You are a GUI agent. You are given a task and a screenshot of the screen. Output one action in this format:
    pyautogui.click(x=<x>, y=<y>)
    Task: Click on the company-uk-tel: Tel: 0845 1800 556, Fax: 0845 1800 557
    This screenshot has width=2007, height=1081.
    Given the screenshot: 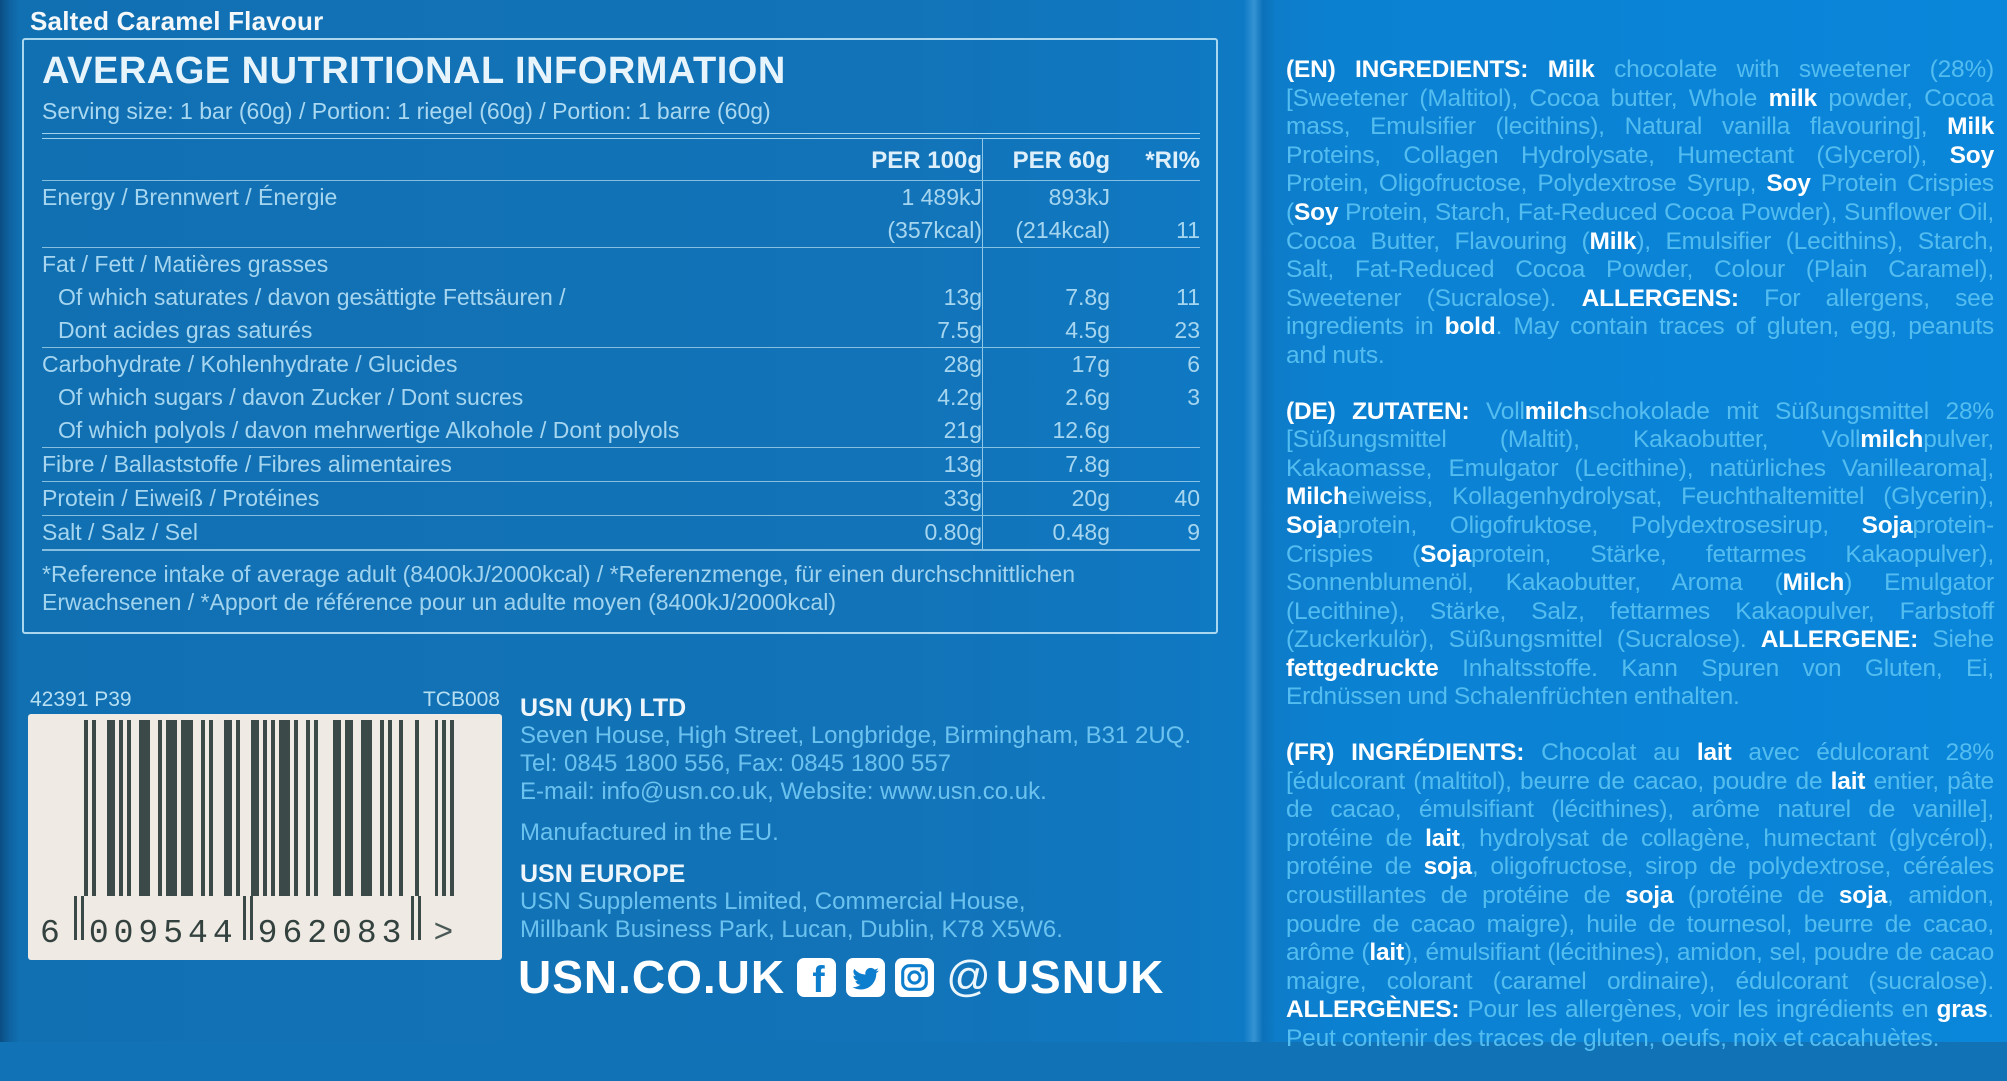 What is the action you would take?
    pyautogui.click(x=736, y=763)
    